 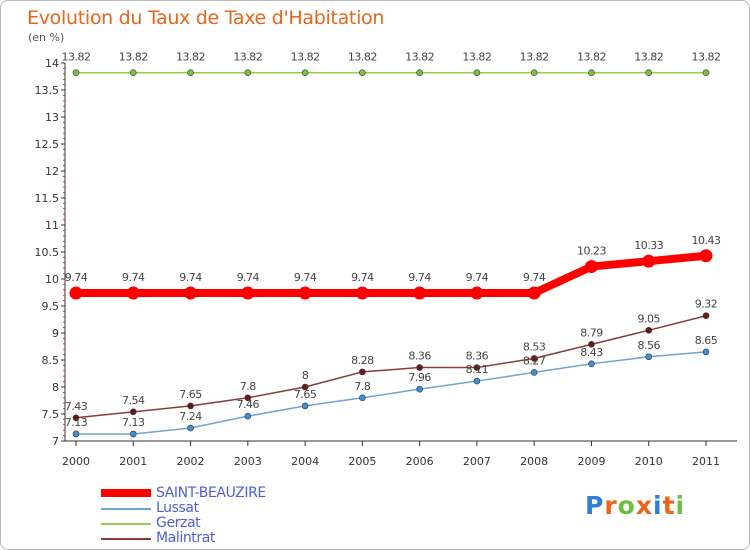 What do you see at coordinates (591, 461) in the screenshot?
I see `x-tick-label: 2009` at bounding box center [591, 461].